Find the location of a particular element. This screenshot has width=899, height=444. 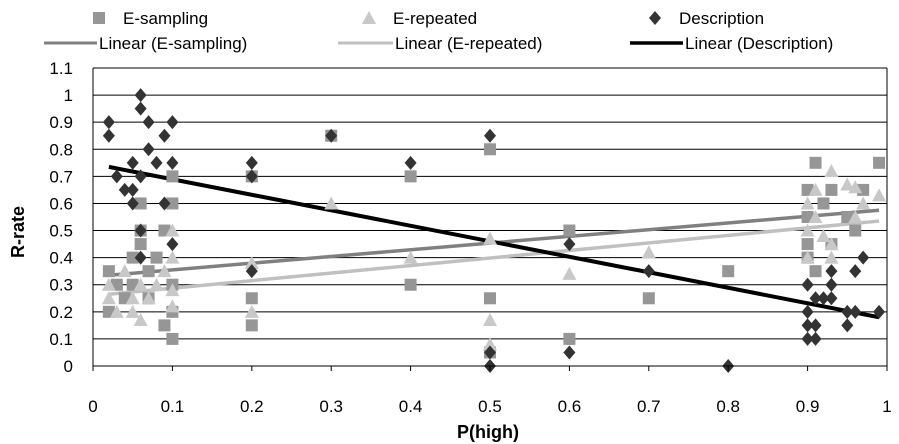

x-tick-label: 0.1 is located at coordinates (173, 406).